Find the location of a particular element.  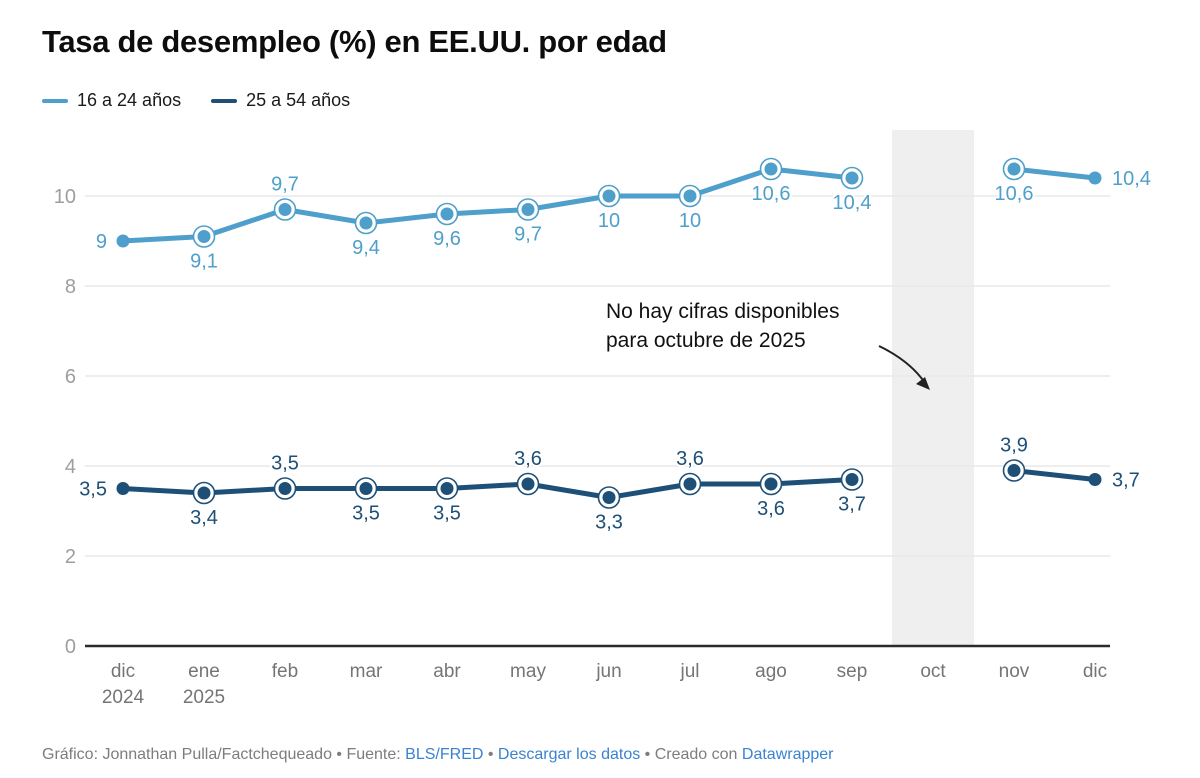

x-axis-label: ago is located at coordinates (771, 671).